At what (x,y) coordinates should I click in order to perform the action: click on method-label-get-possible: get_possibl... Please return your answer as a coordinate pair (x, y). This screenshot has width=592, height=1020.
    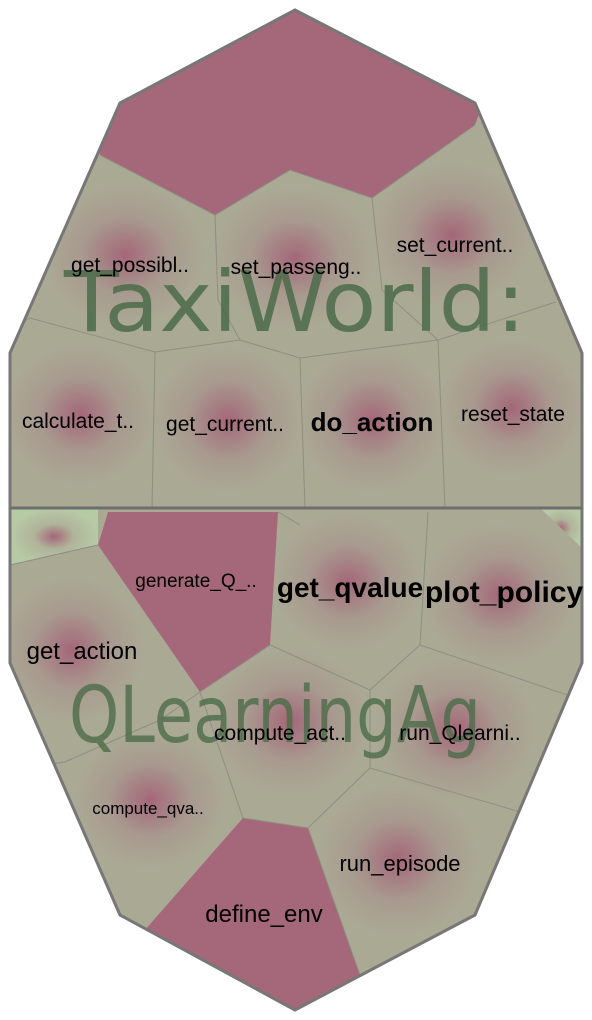
    Looking at the image, I should click on (130, 265).